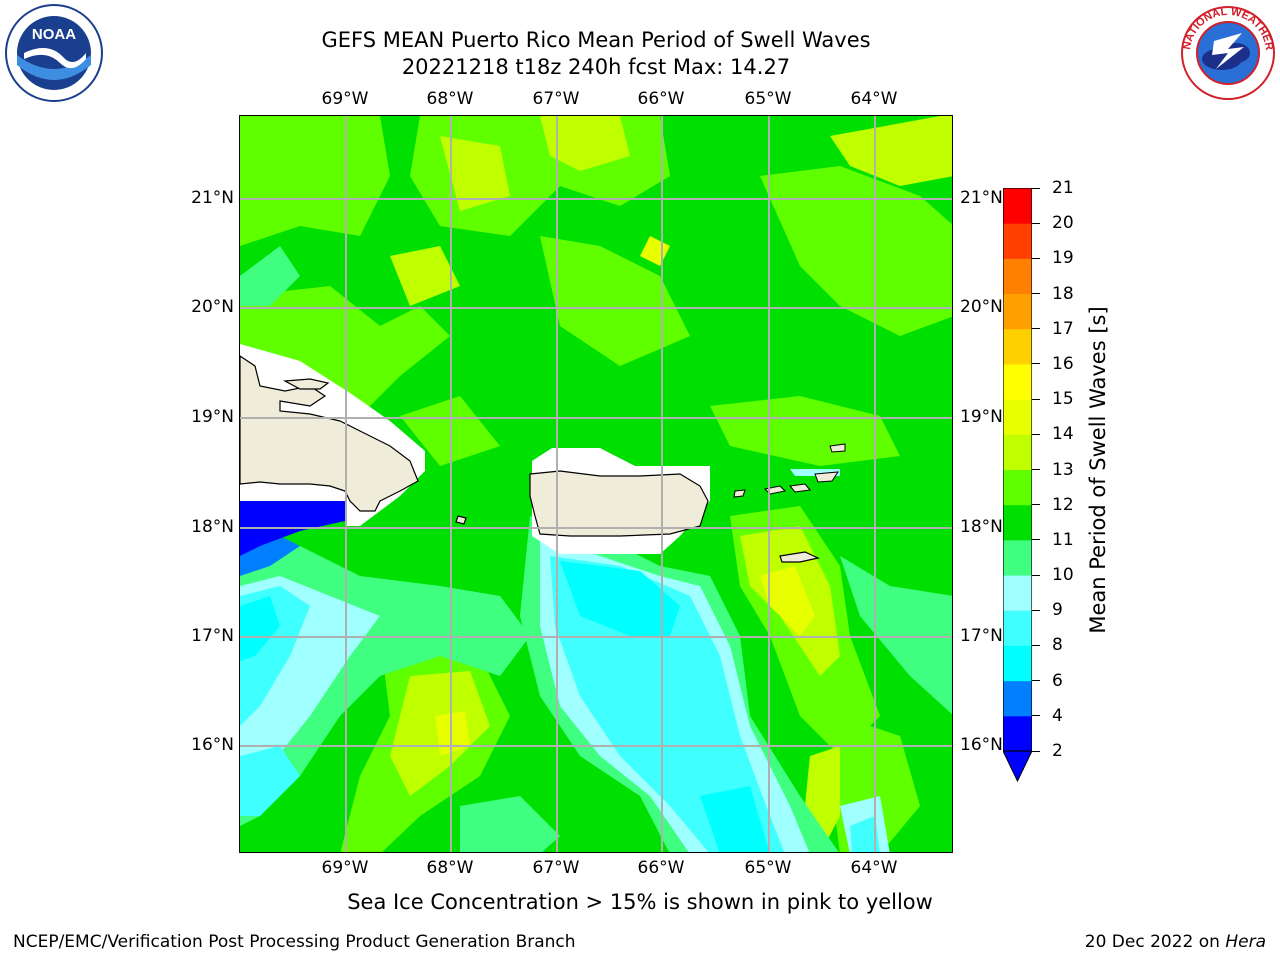  Describe the element at coordinates (212, 636) in the screenshot. I see `lat-label-left-17n: 17°N` at that location.